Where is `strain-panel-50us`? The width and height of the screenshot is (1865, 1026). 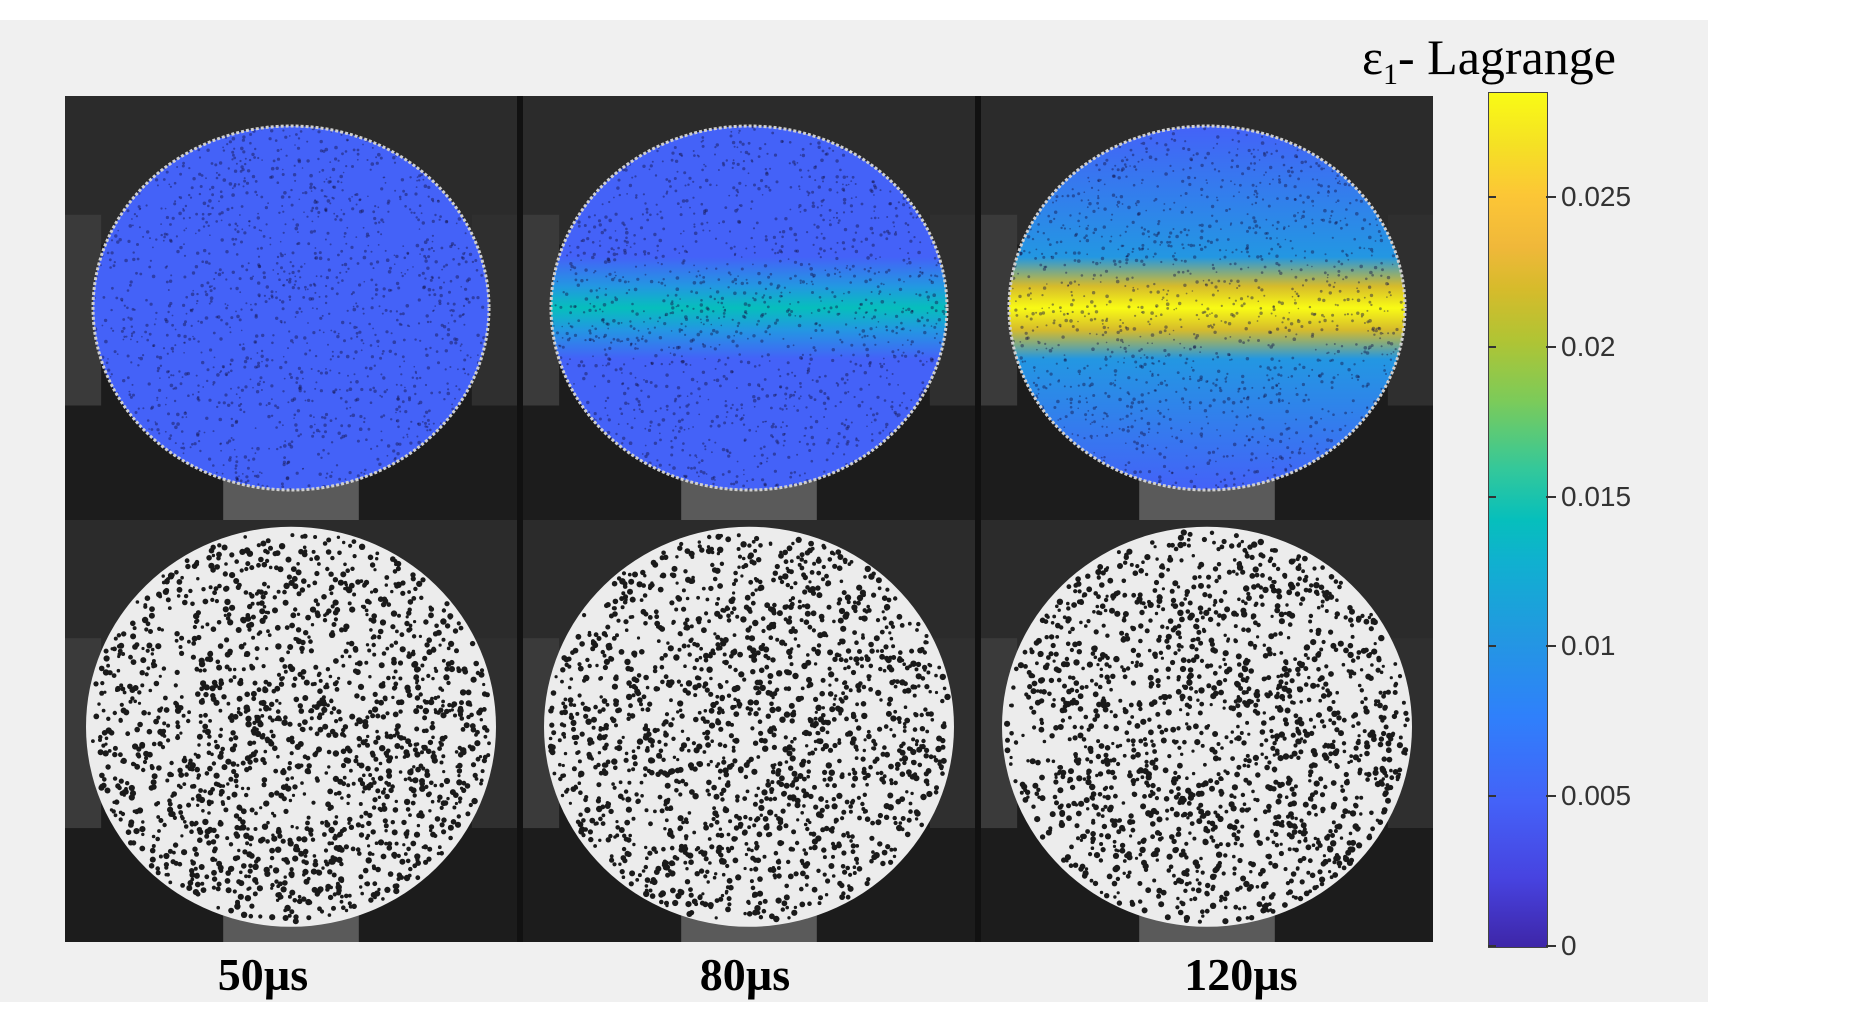
strain-panel-50us is located at coordinates (291, 308).